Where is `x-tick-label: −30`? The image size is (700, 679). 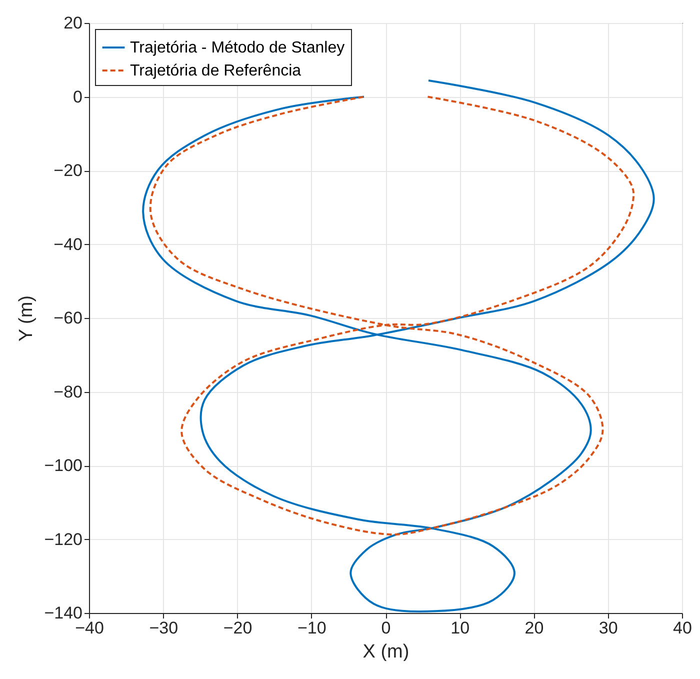
x-tick-label: −30 is located at coordinates (163, 628).